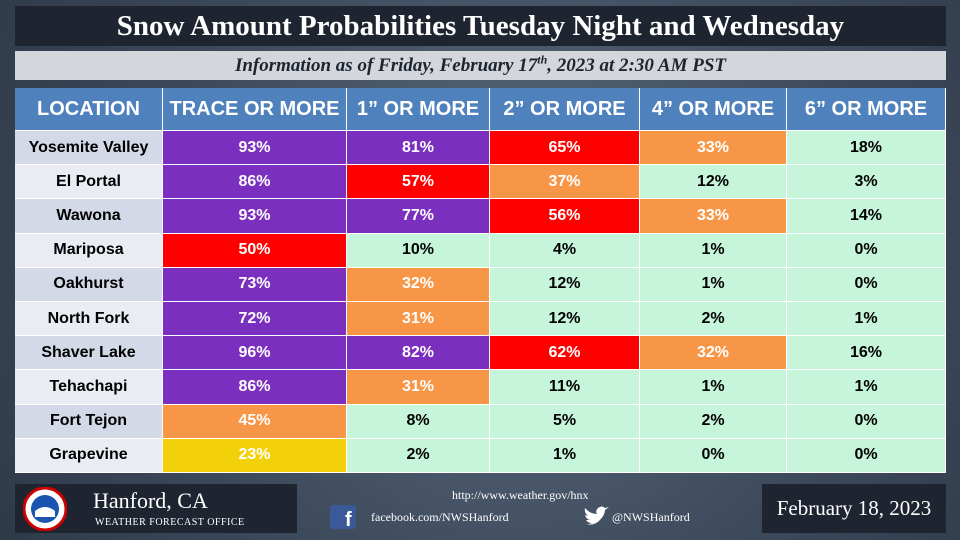 The height and width of the screenshot is (540, 960). Describe the element at coordinates (255, 109) in the screenshot. I see `header-cell: TRACE OR MORE` at that location.